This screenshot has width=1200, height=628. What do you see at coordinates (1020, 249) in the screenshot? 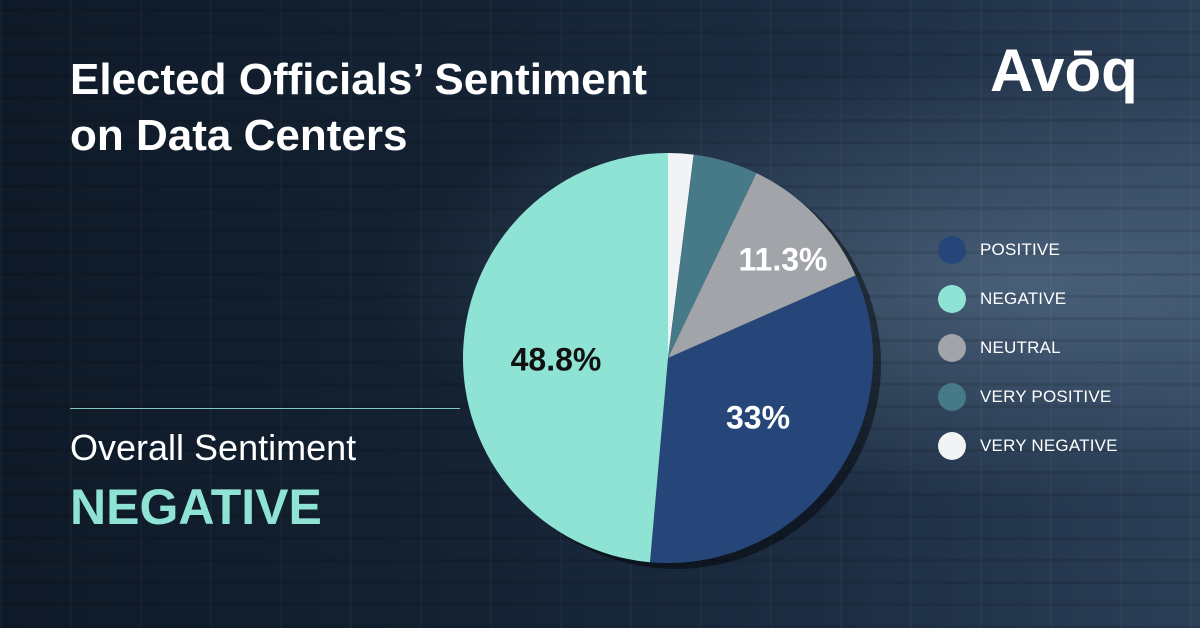
I see `legend-label: POSITIVE` at bounding box center [1020, 249].